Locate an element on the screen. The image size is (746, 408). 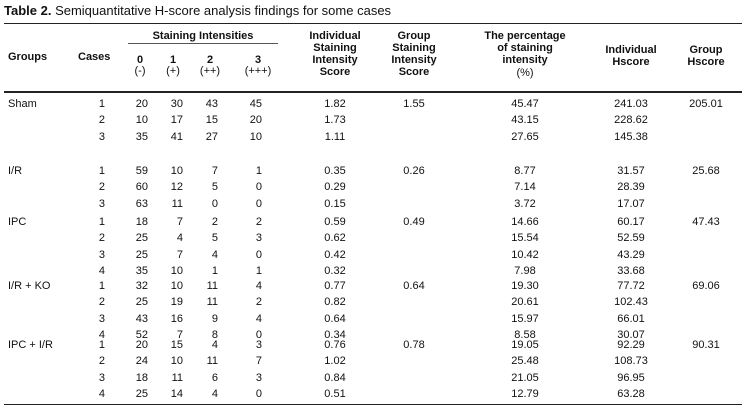
header-groups: Groups is located at coordinates (28, 57).